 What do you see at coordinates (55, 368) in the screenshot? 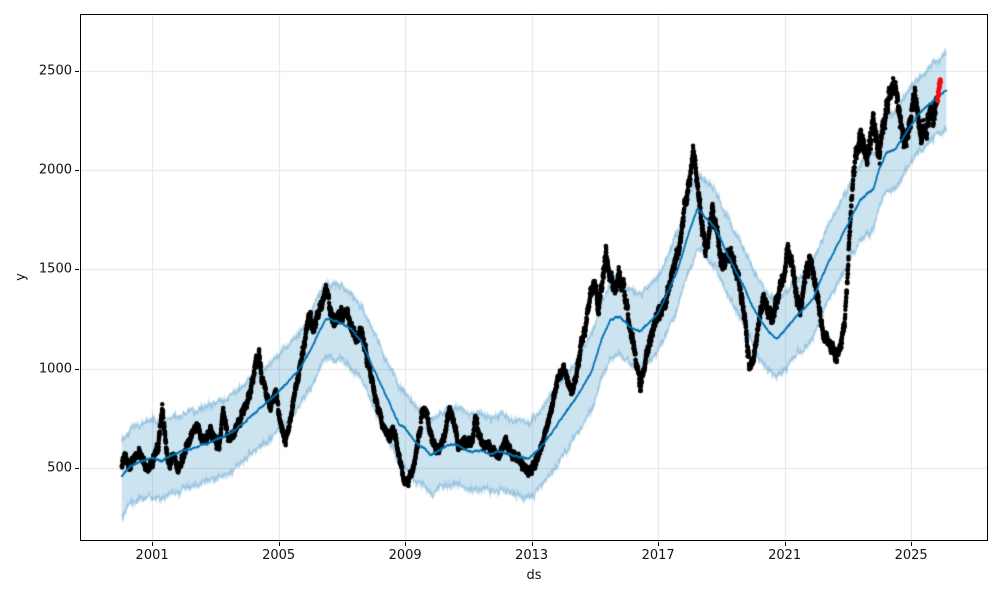
I see `y-tick-label: 1000` at bounding box center [55, 368].